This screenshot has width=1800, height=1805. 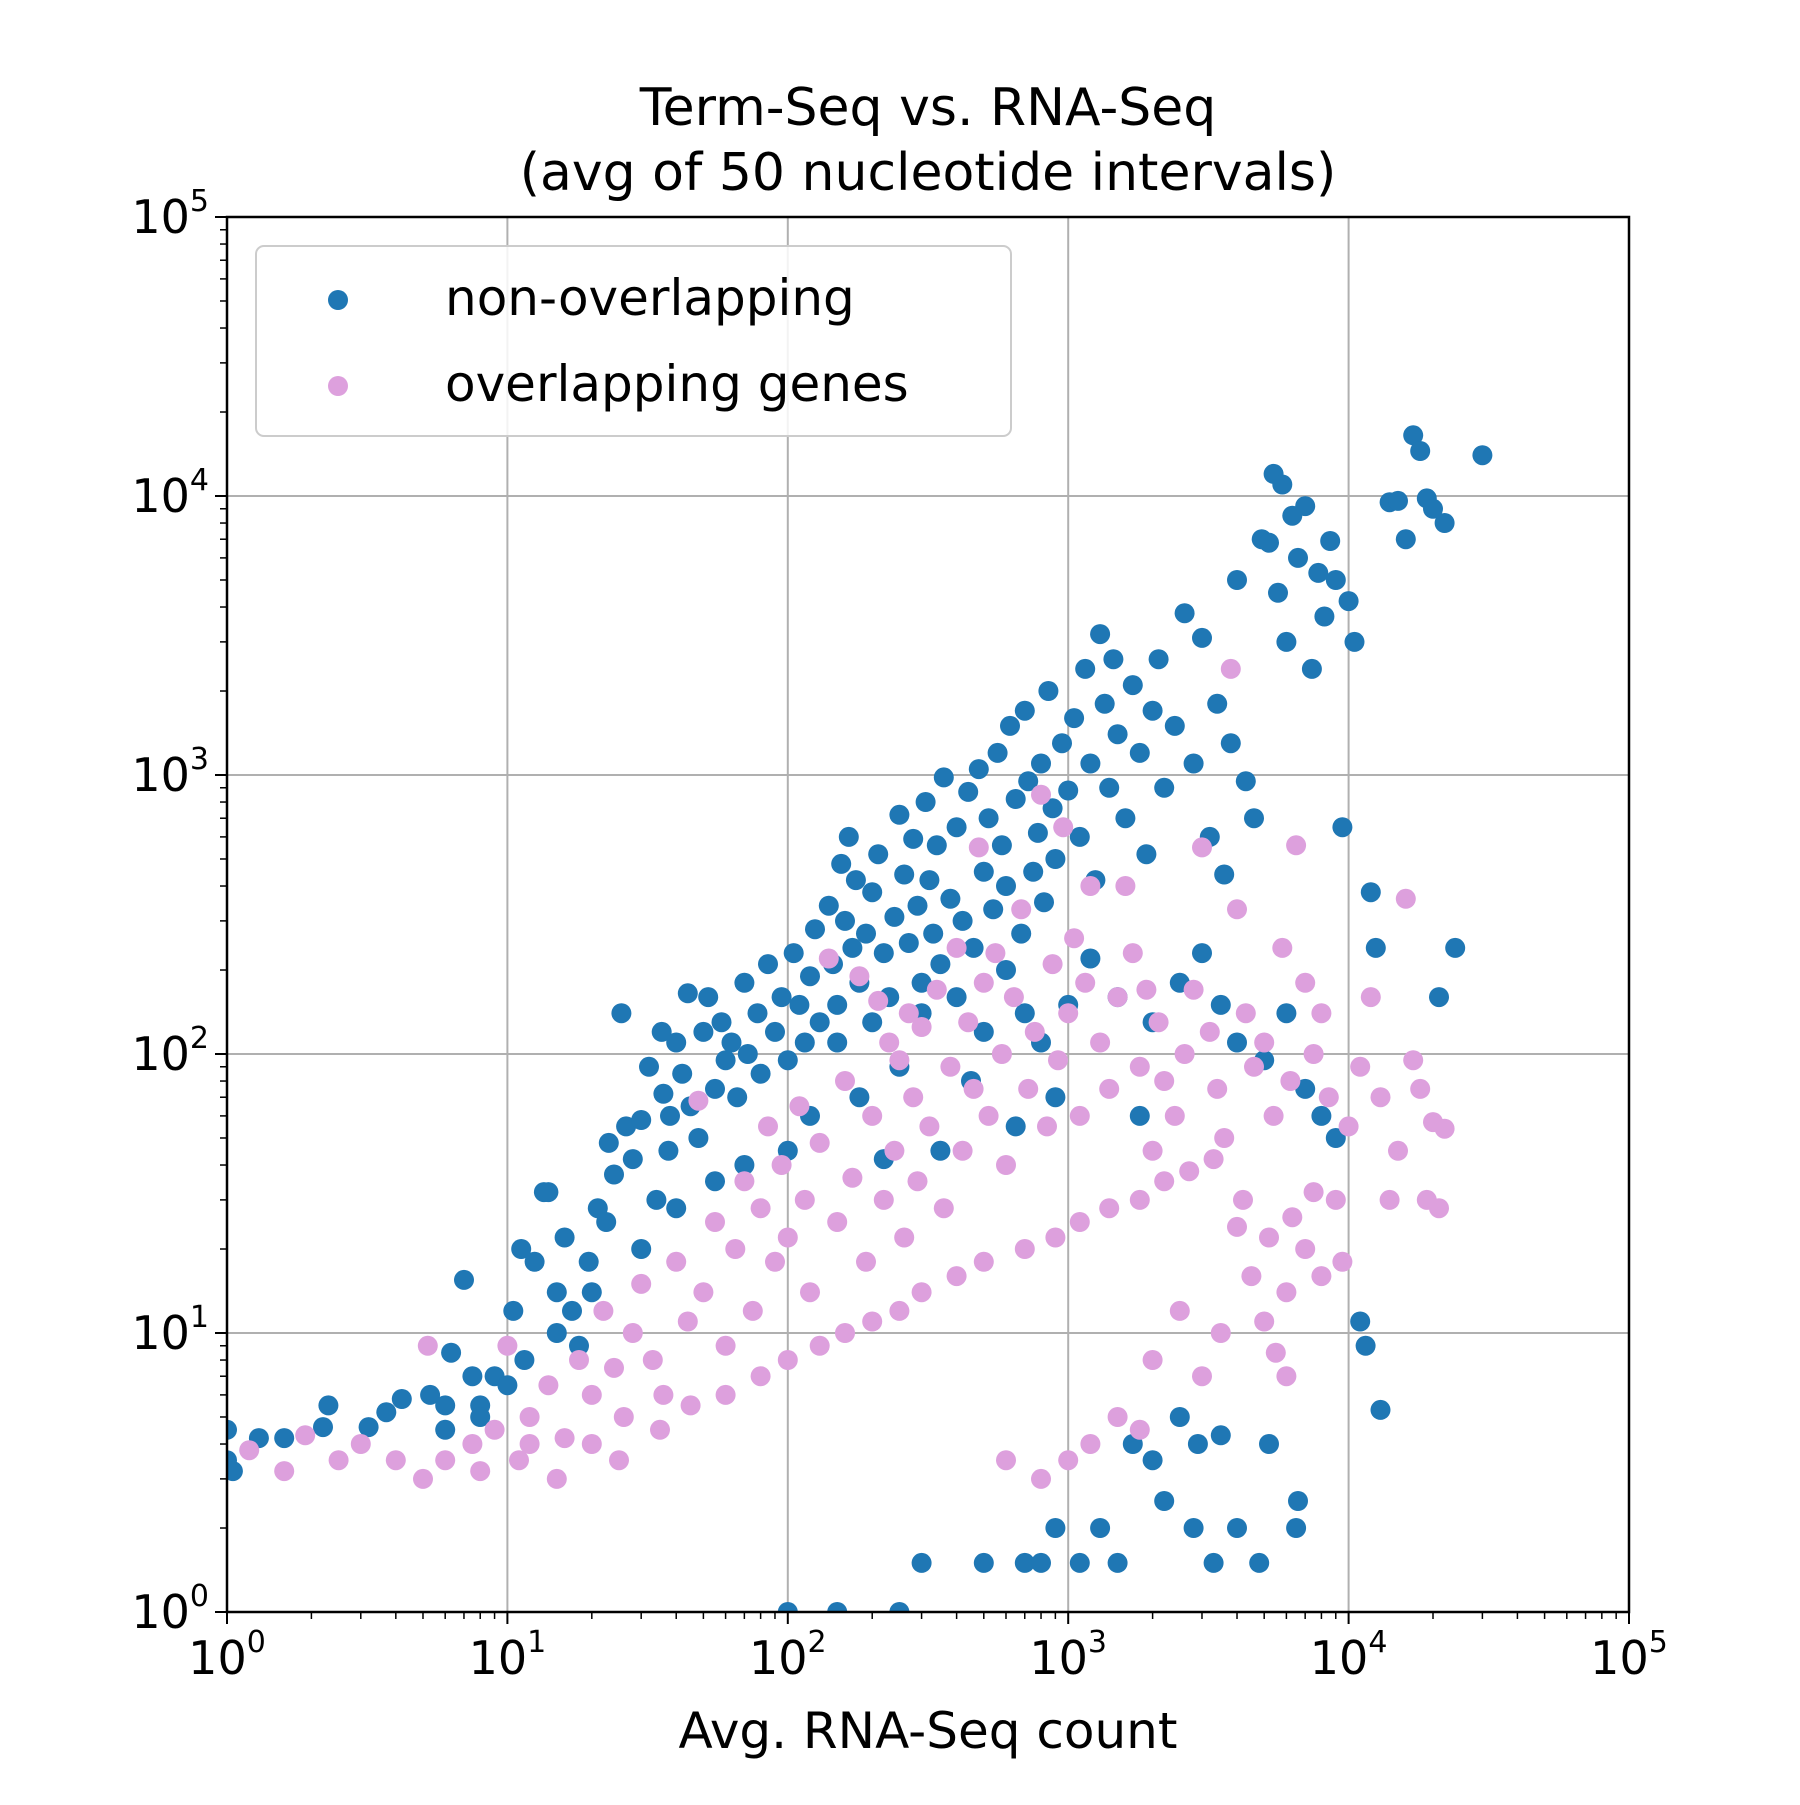 What do you see at coordinates (170, 1051) in the screenshot?
I see `y-tick-label: 10²` at bounding box center [170, 1051].